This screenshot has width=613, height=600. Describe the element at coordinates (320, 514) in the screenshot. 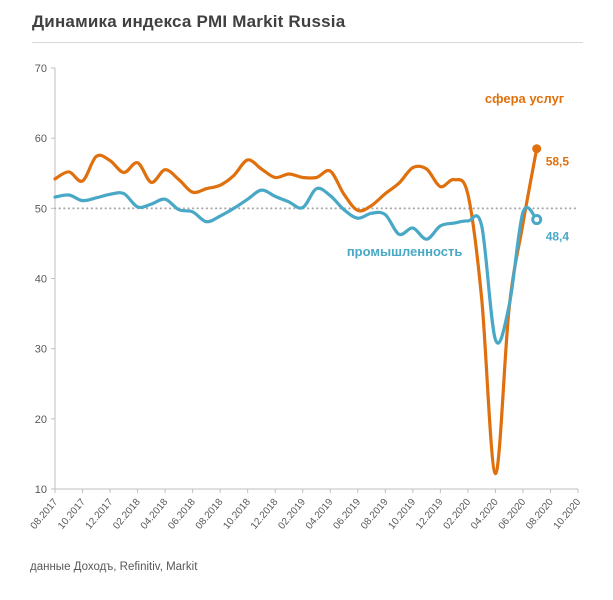

I see `x-tick-label: 04.2019` at that location.